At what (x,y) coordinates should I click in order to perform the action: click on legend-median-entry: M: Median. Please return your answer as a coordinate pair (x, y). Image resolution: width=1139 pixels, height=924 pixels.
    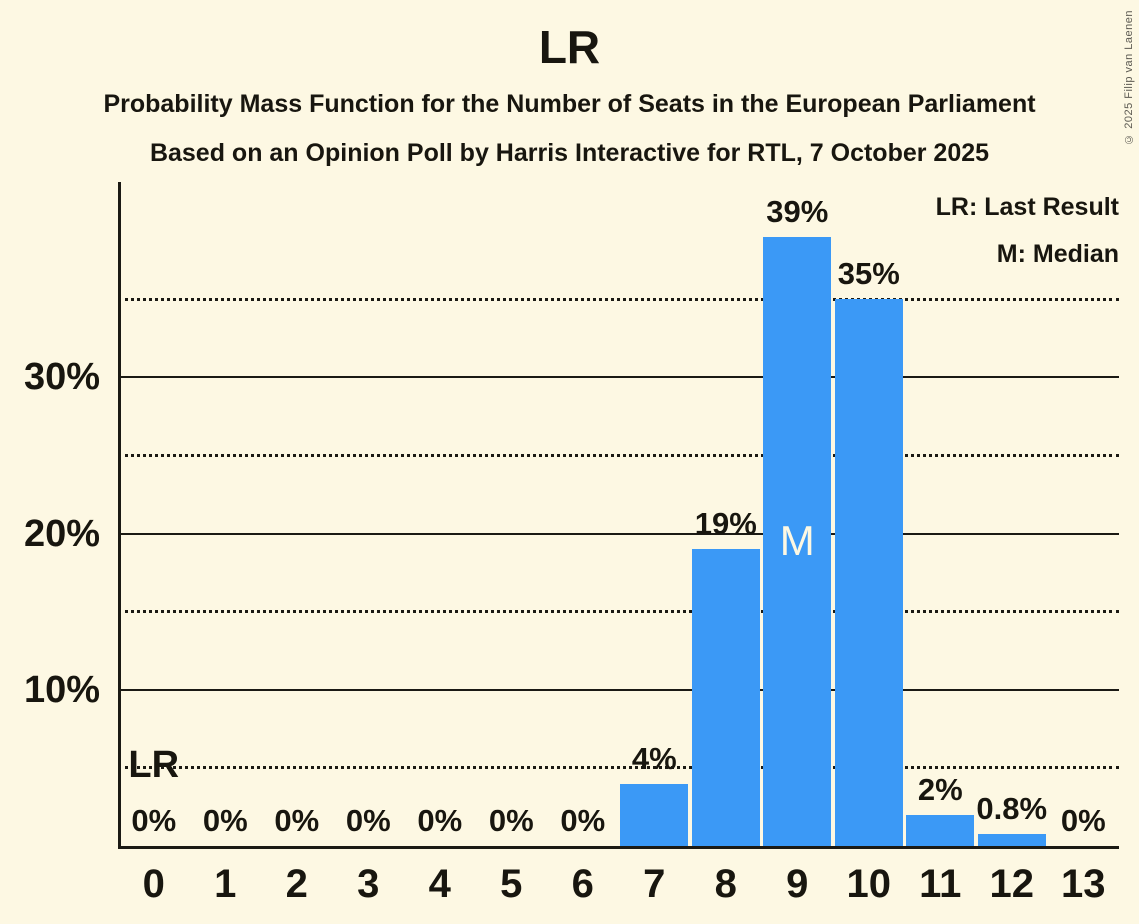
    Looking at the image, I should click on (1057, 254).